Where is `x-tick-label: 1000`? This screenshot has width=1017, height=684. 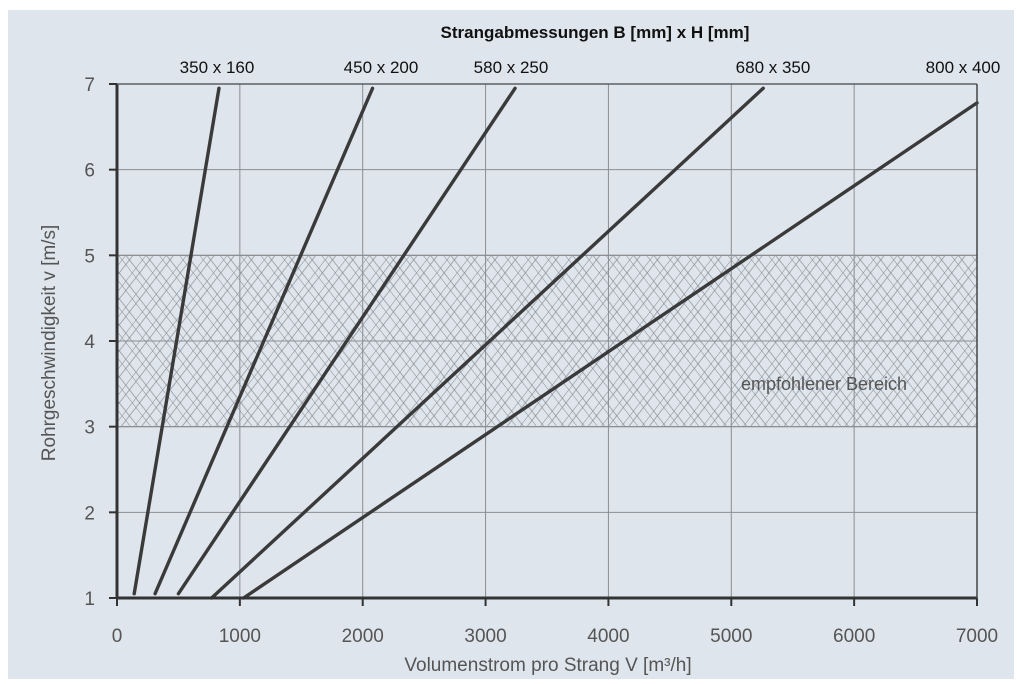
x-tick-label: 1000 is located at coordinates (240, 636).